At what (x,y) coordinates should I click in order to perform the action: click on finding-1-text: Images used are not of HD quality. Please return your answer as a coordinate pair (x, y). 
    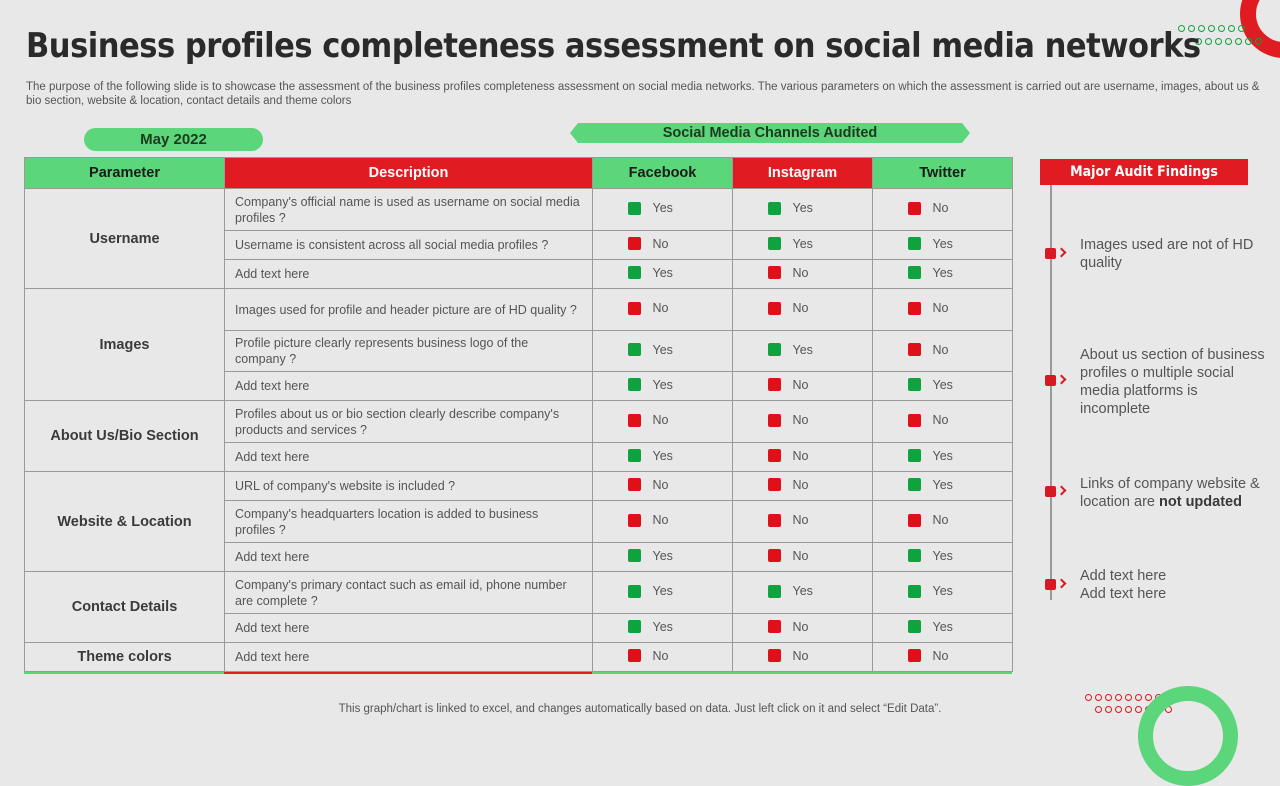
    Looking at the image, I should click on (1167, 254).